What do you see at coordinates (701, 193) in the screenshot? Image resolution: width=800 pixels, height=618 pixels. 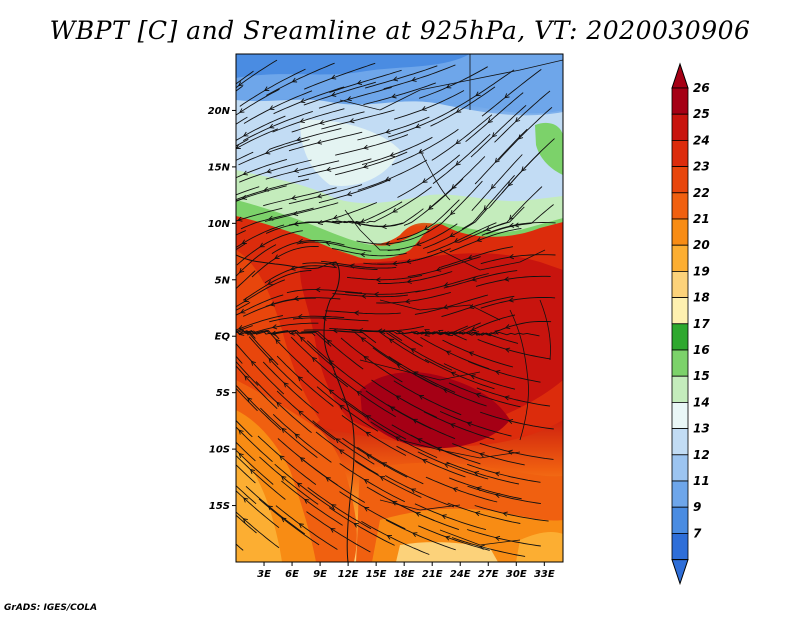 I see `colorbar-label: 22` at bounding box center [701, 193].